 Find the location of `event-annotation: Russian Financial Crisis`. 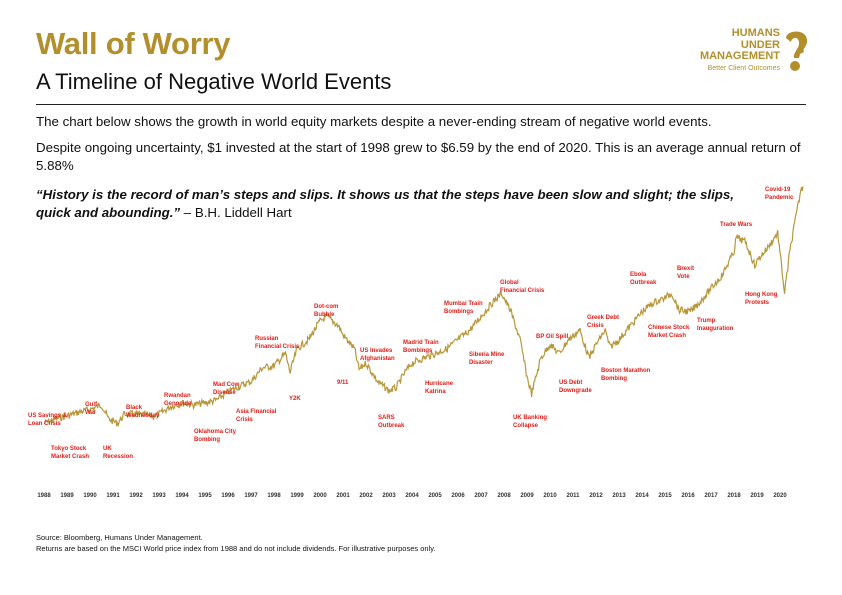

event-annotation: Russian Financial Crisis is located at coordinates (277, 343).